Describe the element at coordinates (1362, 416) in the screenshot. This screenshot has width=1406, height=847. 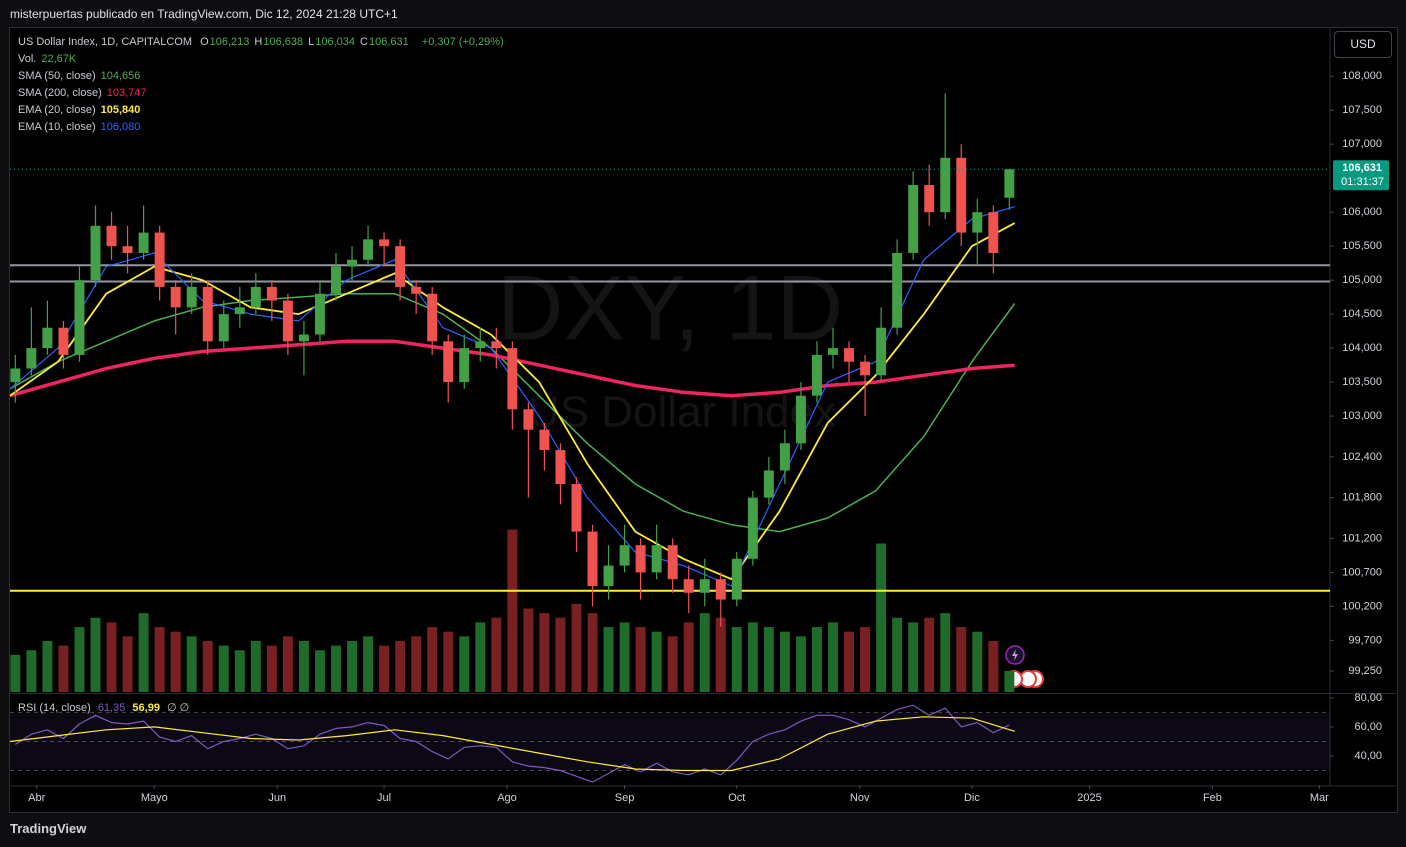
I see `y-tick-label: 103,000` at that location.